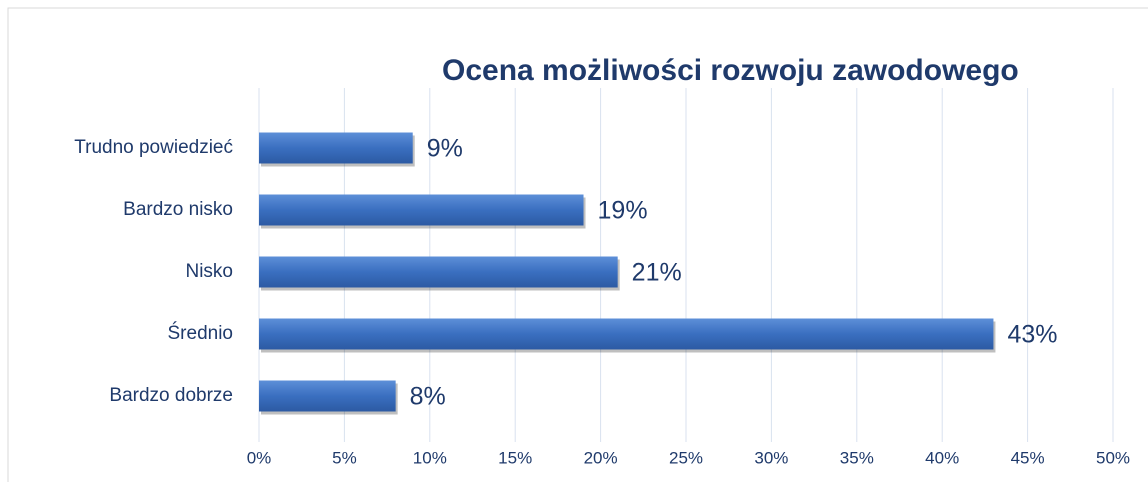 This screenshot has height=482, width=1148. What do you see at coordinates (1113, 457) in the screenshot?
I see `x-tick-label: 50%` at bounding box center [1113, 457].